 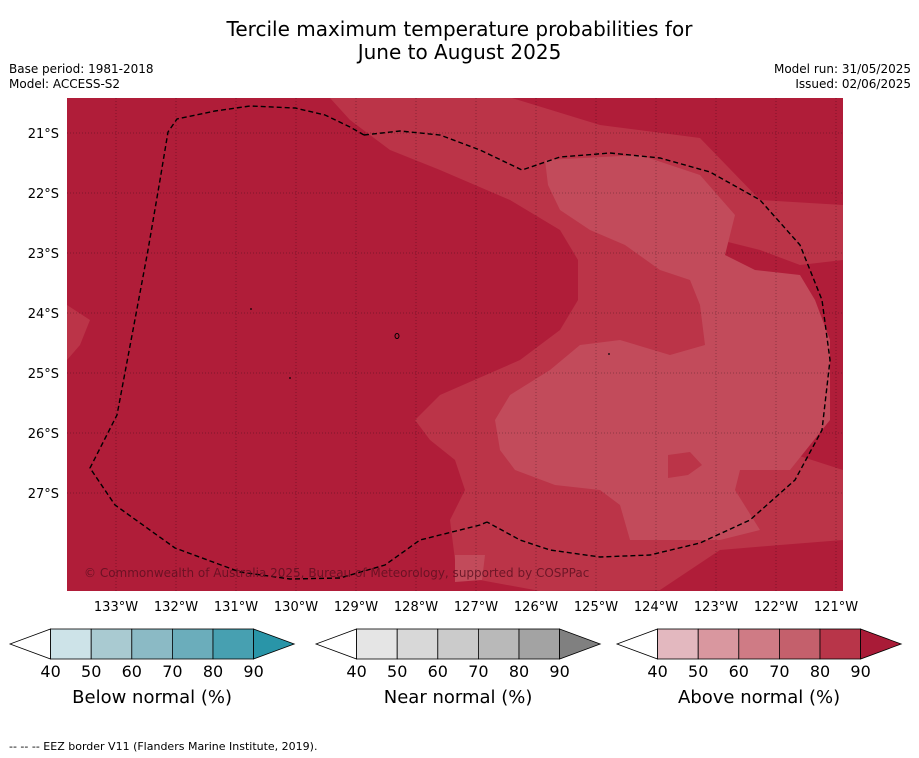 I want to click on lon-label: 122°W, so click(x=776, y=607).